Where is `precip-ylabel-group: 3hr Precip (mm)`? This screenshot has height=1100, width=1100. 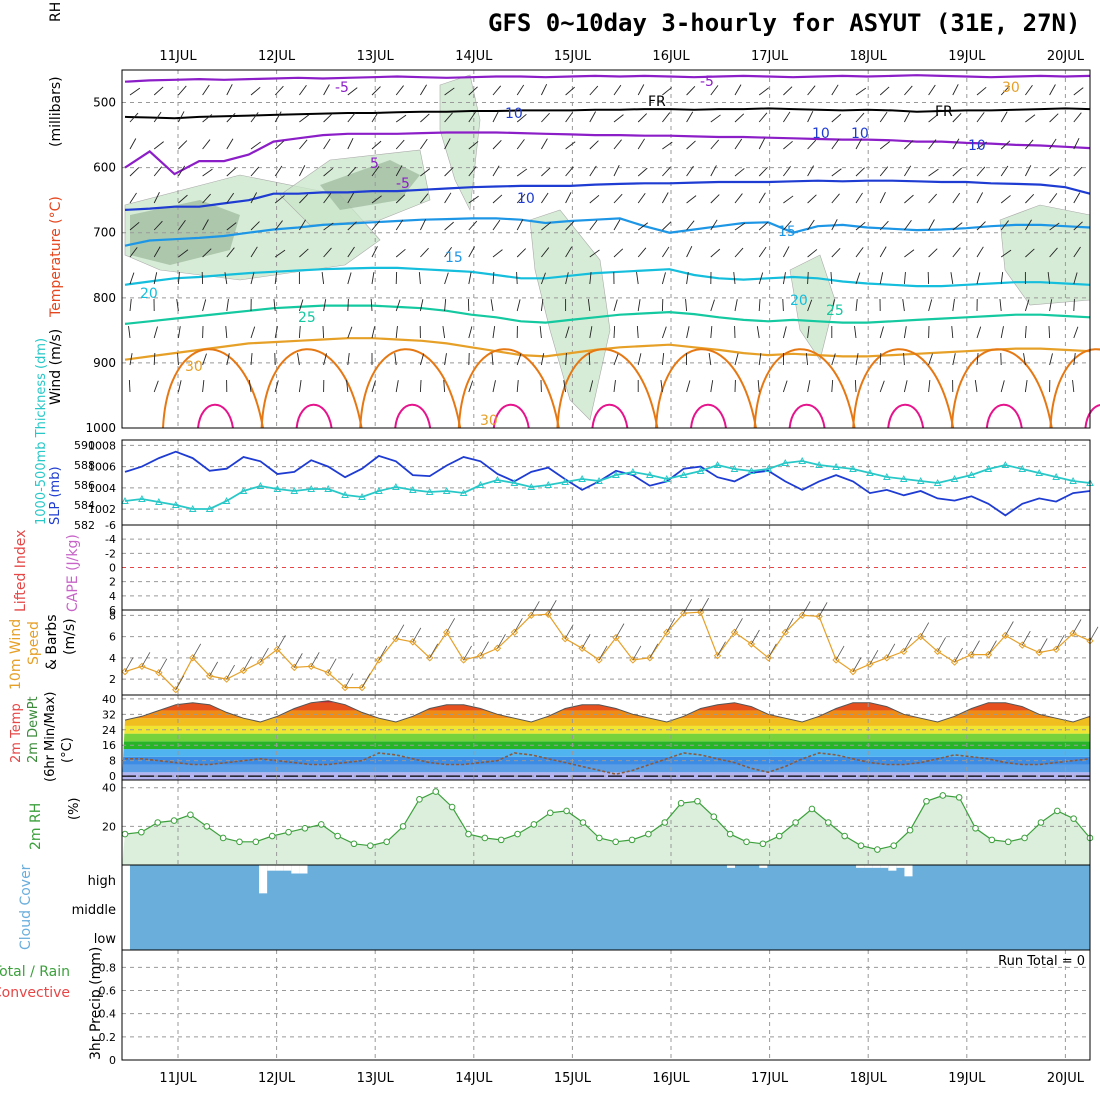
precip-ylabel-group: 3hr Precip (mm) is located at coordinates (96, 1003).